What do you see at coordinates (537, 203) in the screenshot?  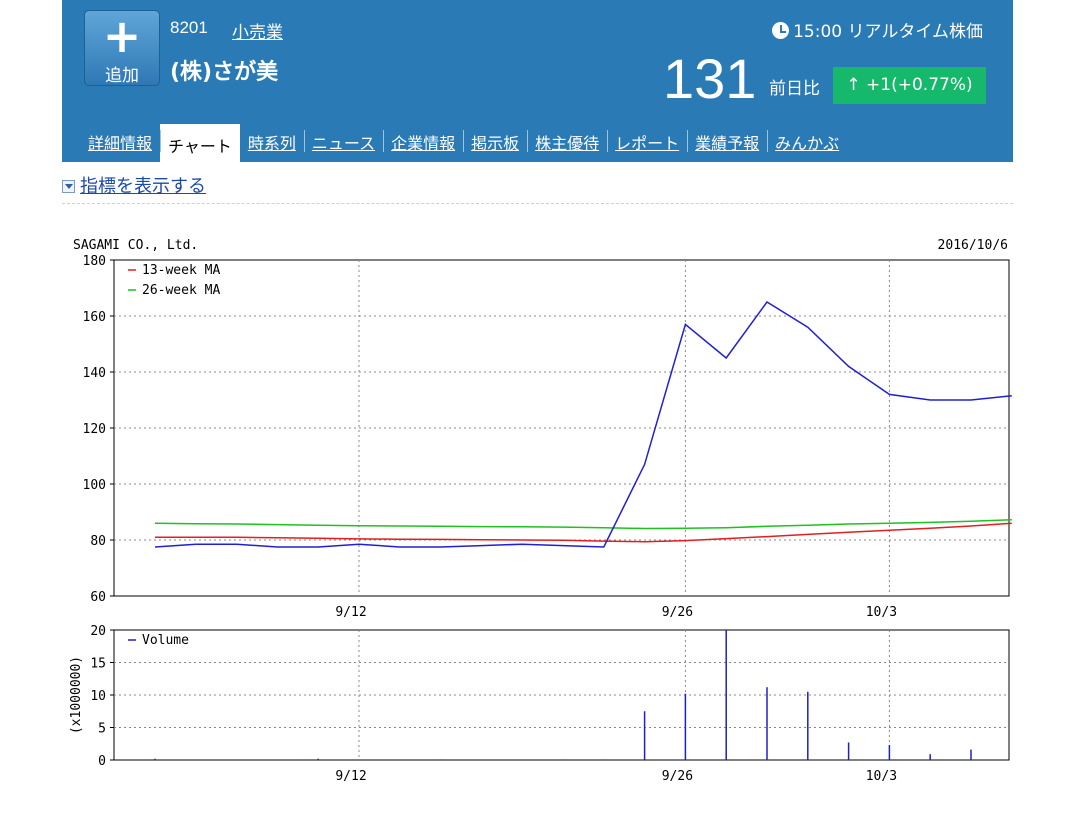 I see `divider` at bounding box center [537, 203].